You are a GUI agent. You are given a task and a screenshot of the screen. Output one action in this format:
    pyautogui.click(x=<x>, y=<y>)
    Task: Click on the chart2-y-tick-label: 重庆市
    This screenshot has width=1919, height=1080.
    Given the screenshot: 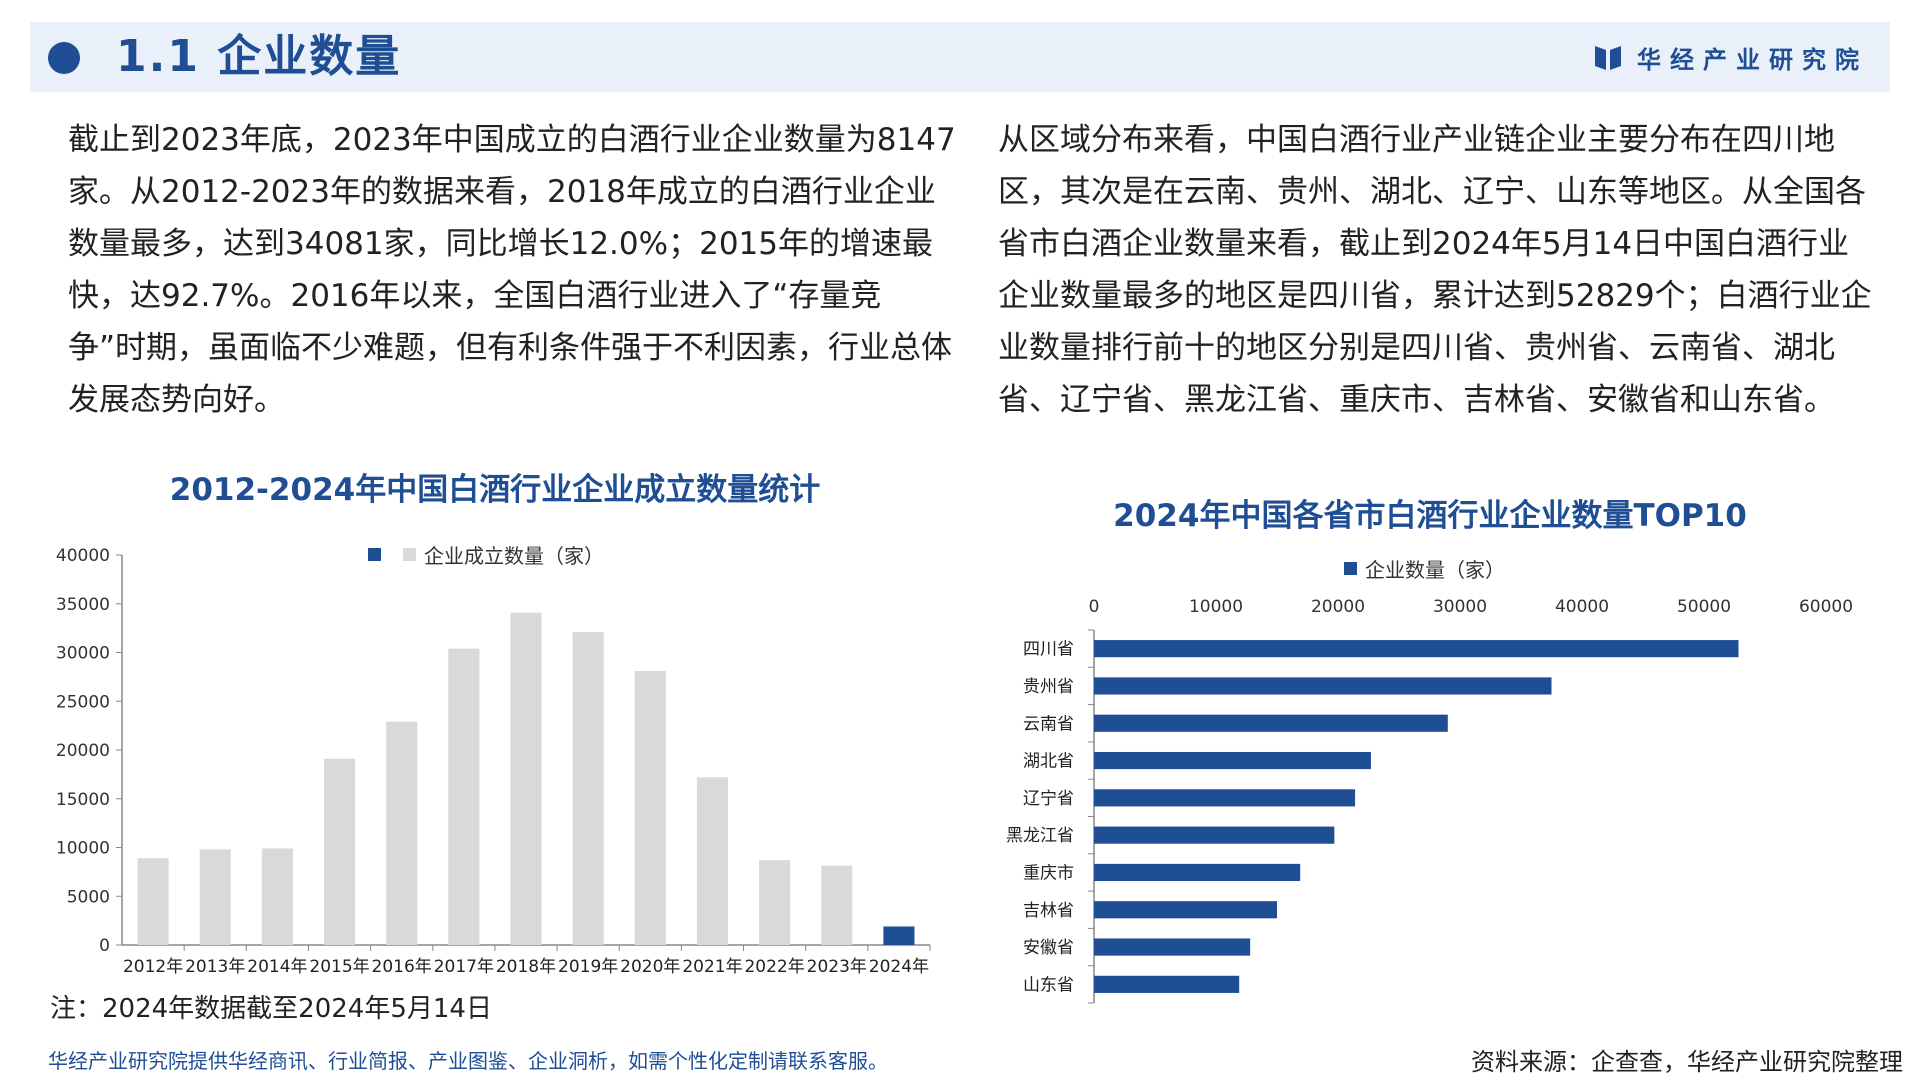 What is the action you would take?
    pyautogui.click(x=1048, y=873)
    